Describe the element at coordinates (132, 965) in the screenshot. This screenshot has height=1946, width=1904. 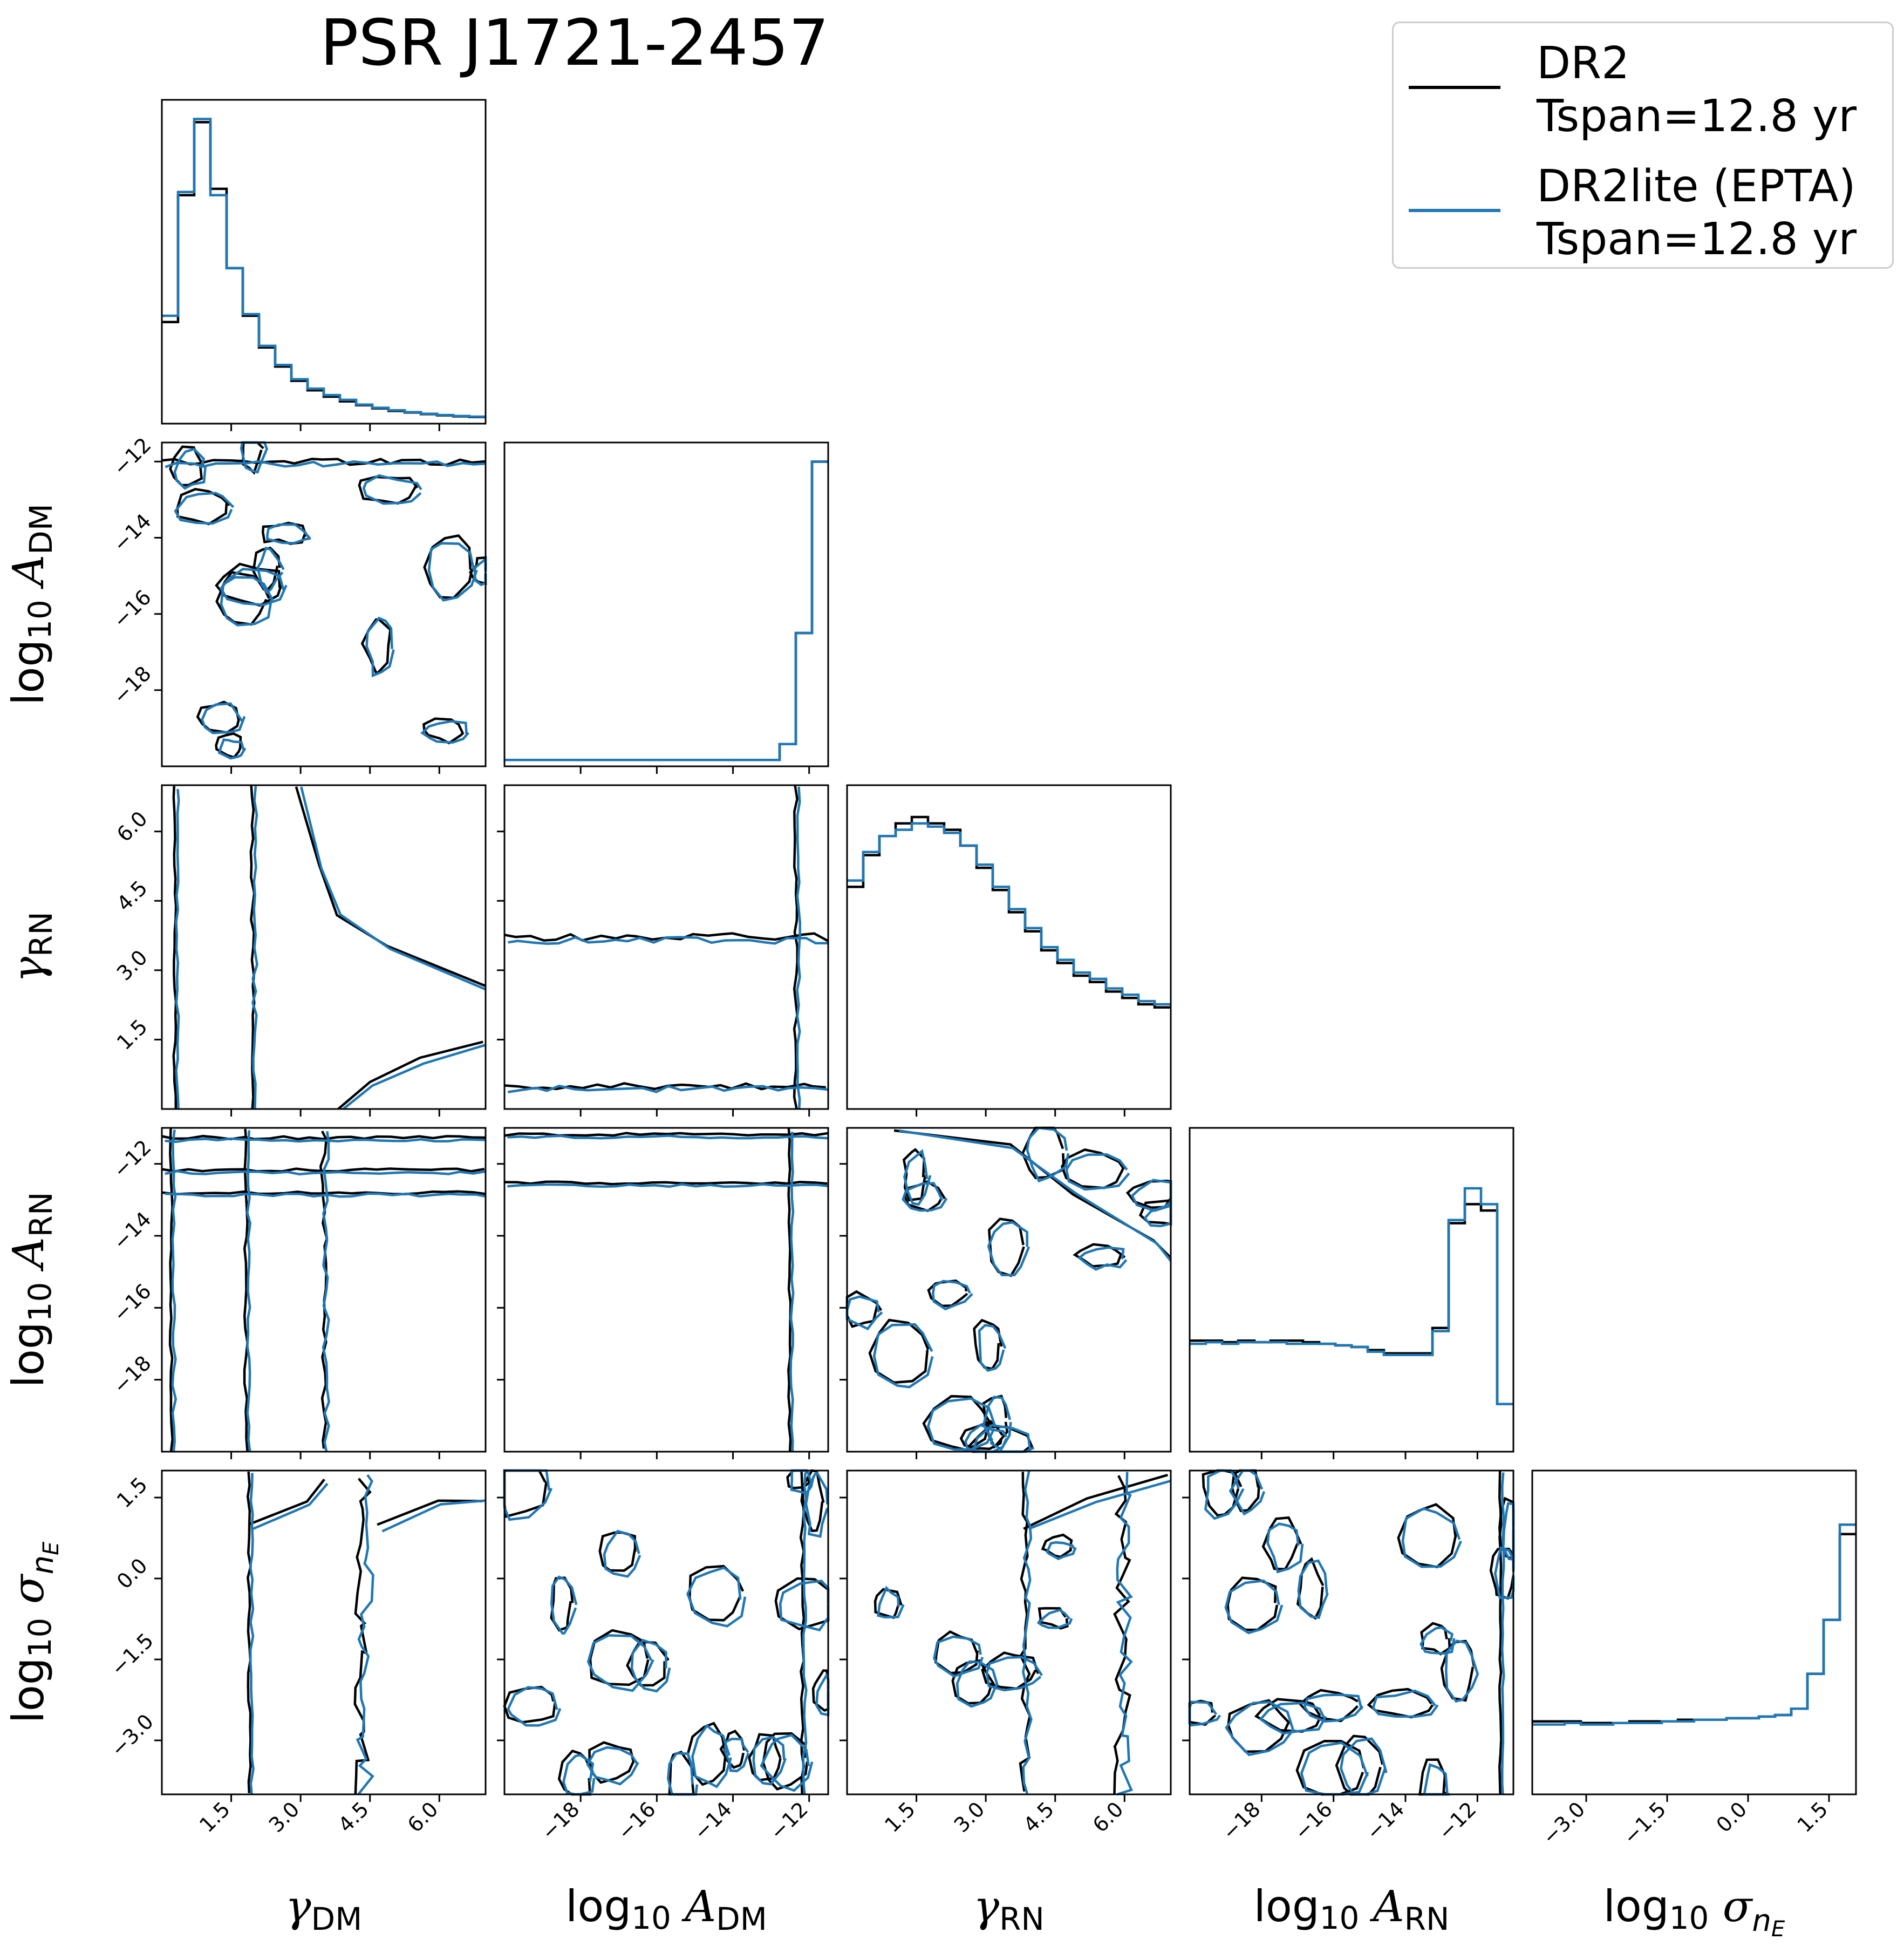
I see `y-tick-label: 3.0` at that location.